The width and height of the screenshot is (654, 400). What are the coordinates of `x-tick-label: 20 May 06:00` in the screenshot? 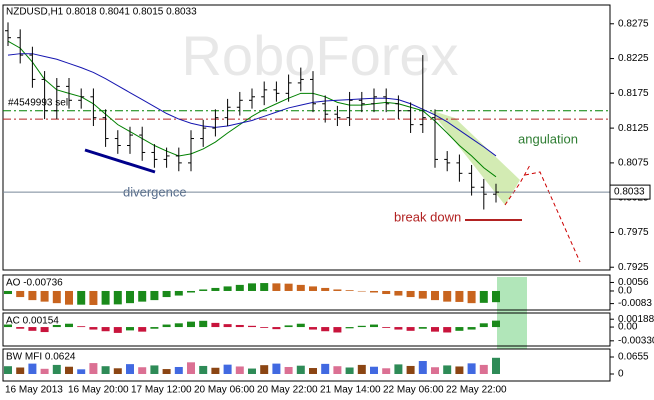 It's located at (224, 390).